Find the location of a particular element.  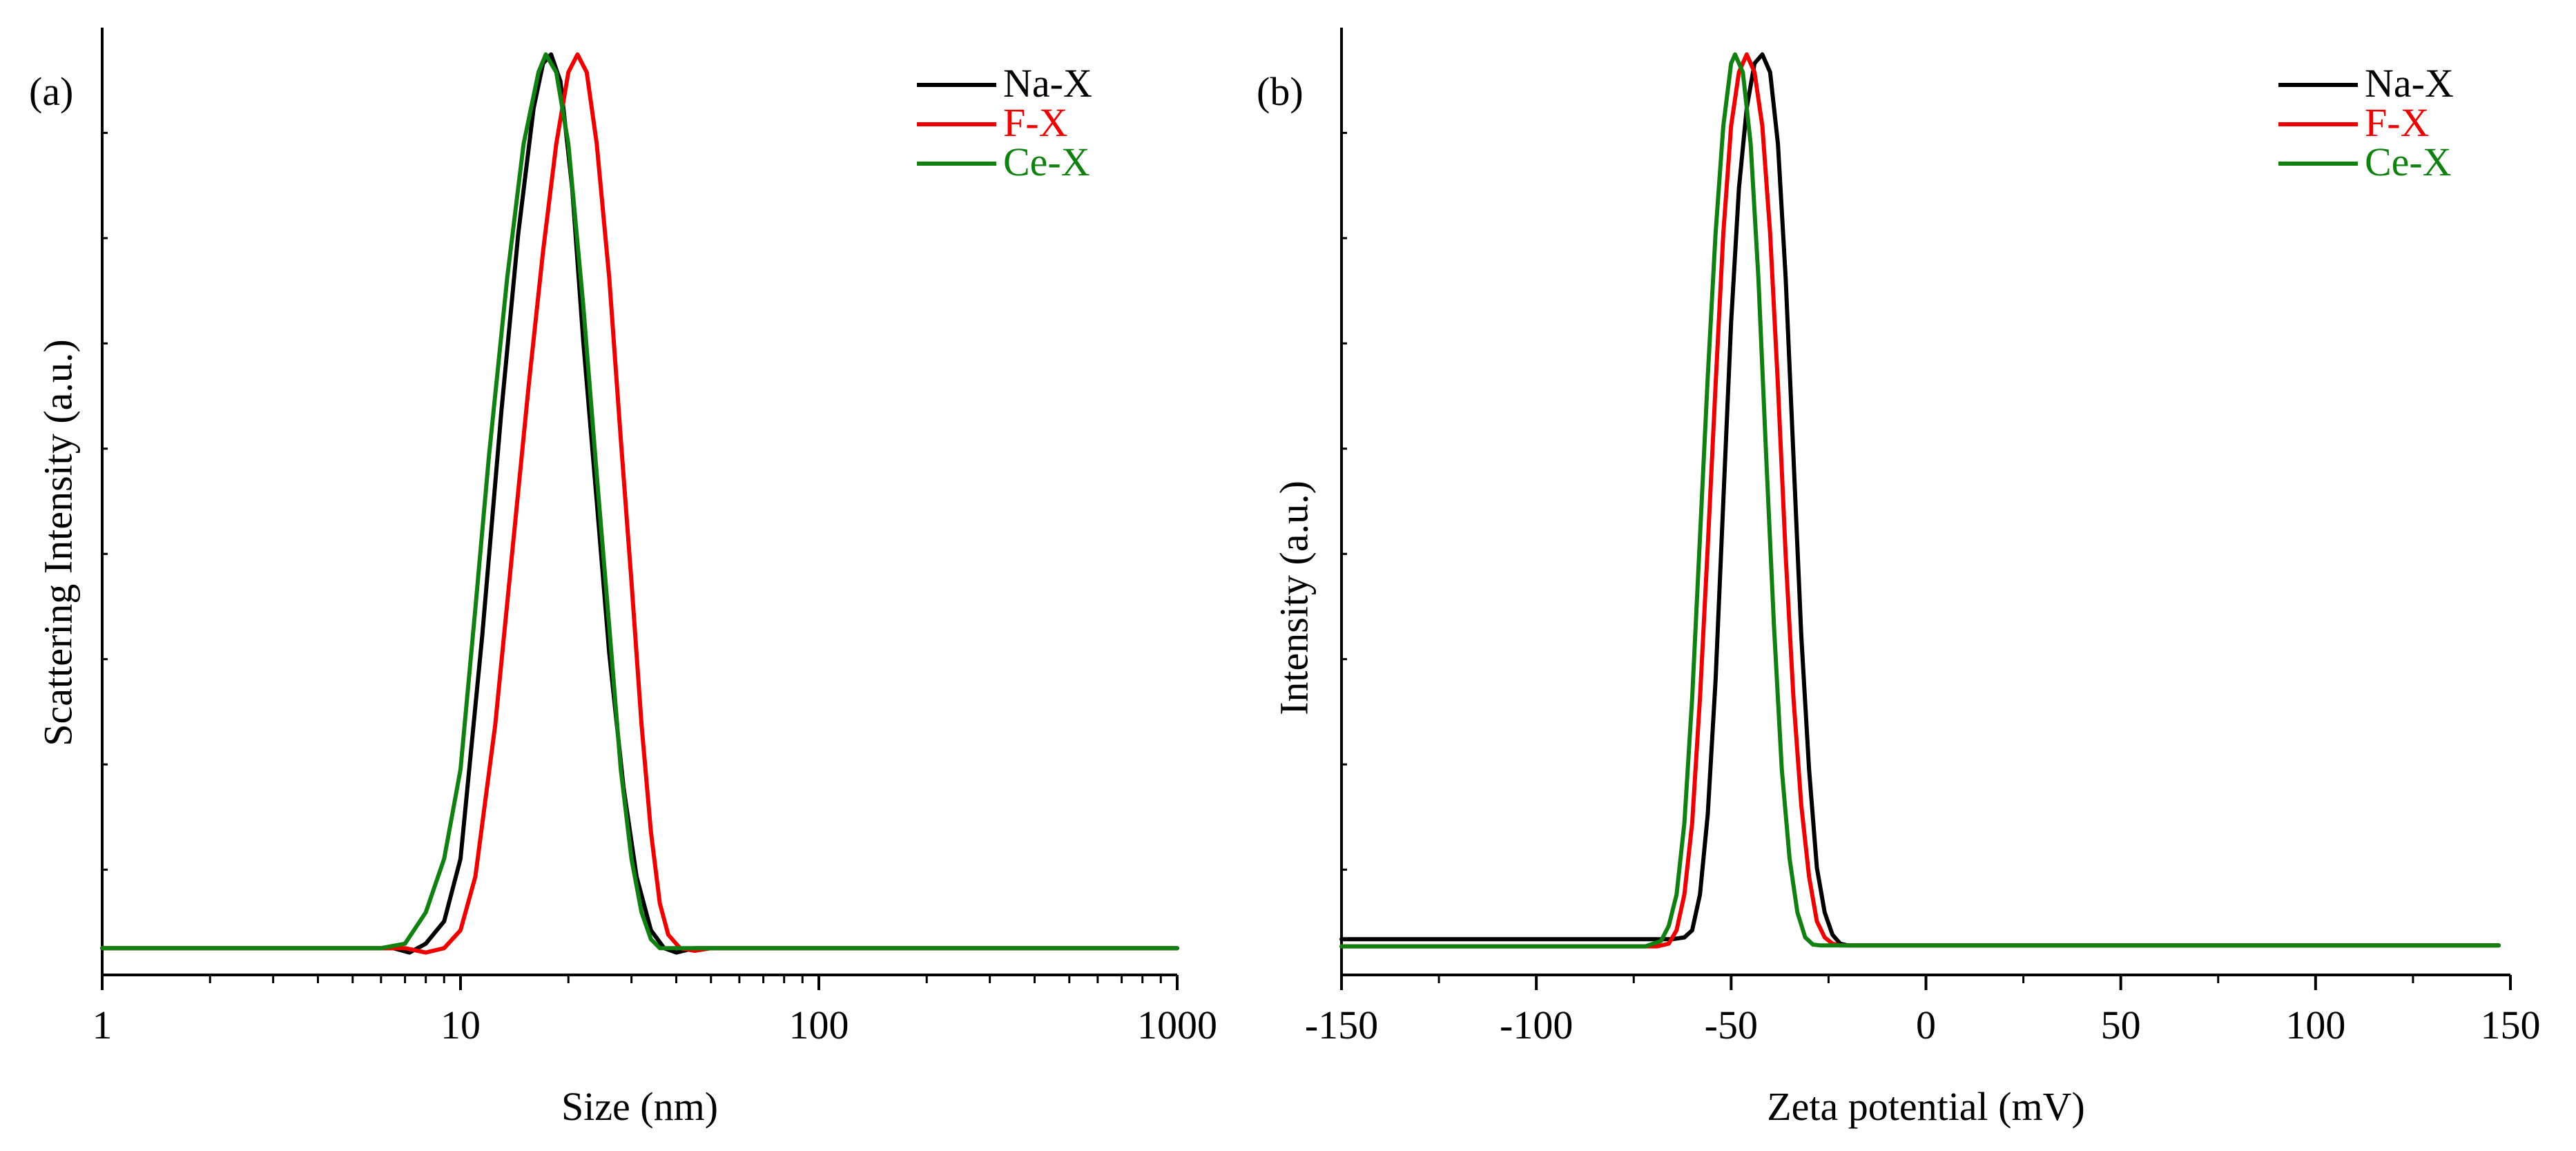

panel-b-legend-label: Ce-X is located at coordinates (2408, 161).